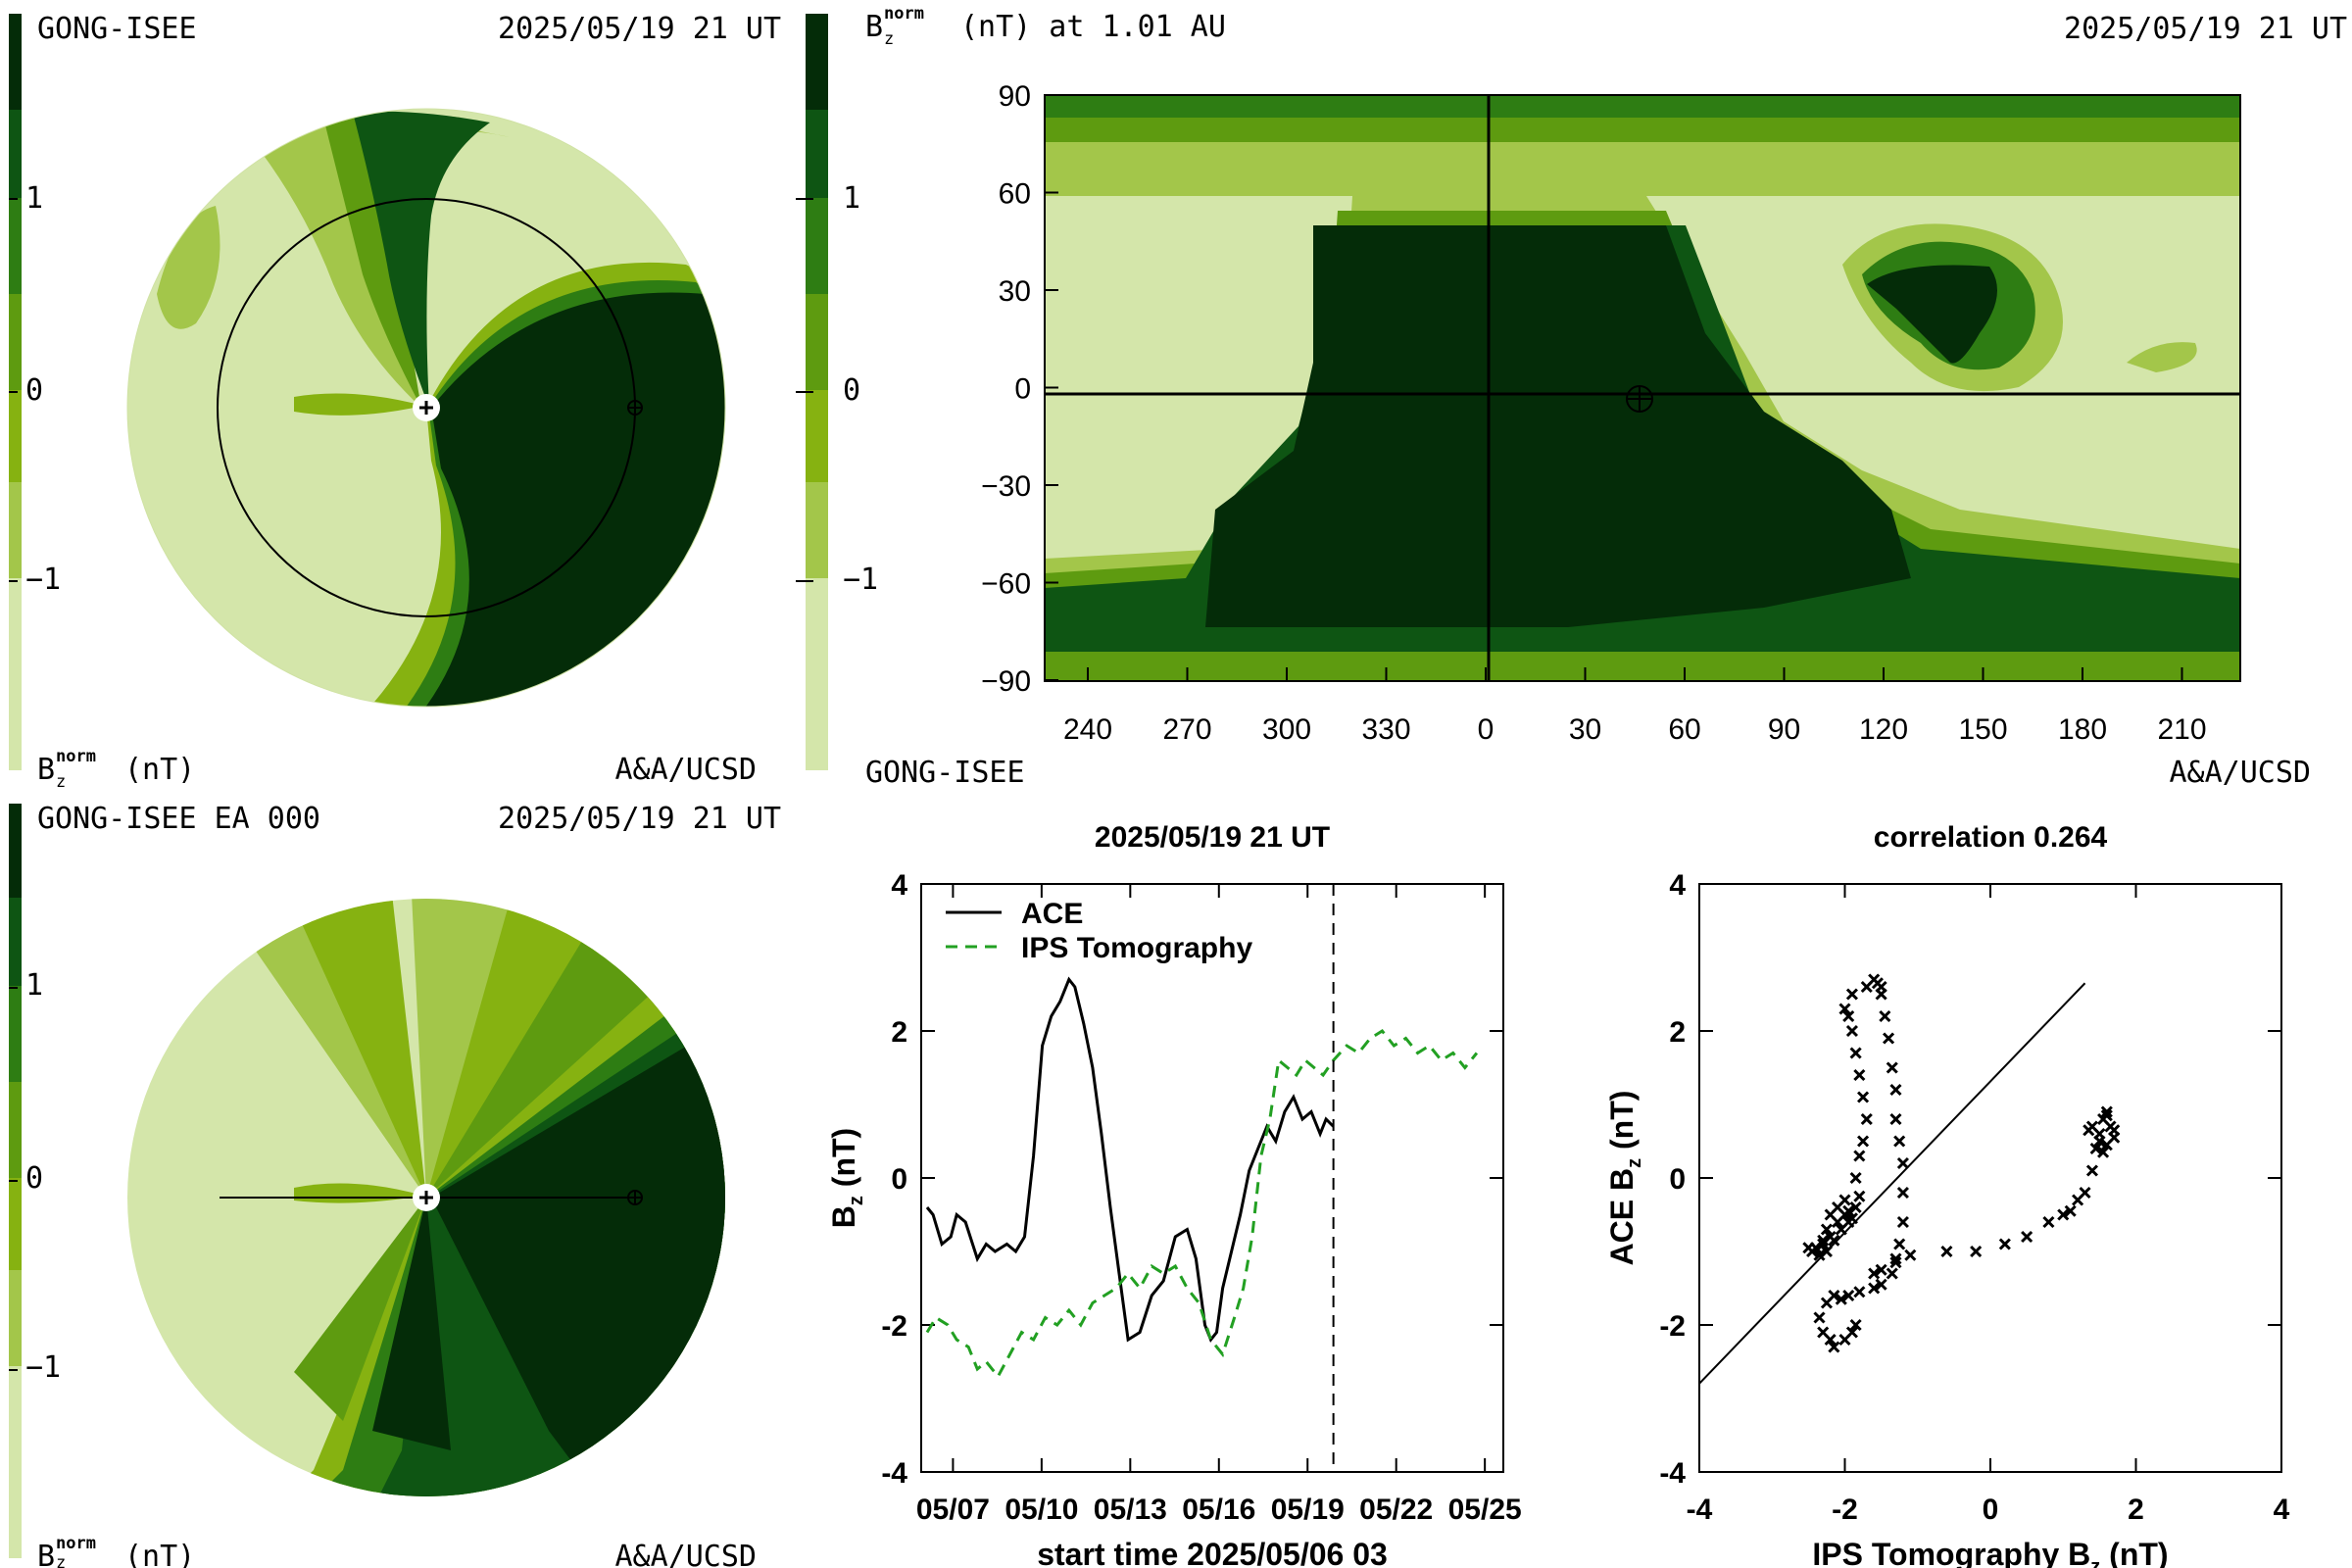  I want to click on source-label: GONG-ISEE, so click(945, 773).